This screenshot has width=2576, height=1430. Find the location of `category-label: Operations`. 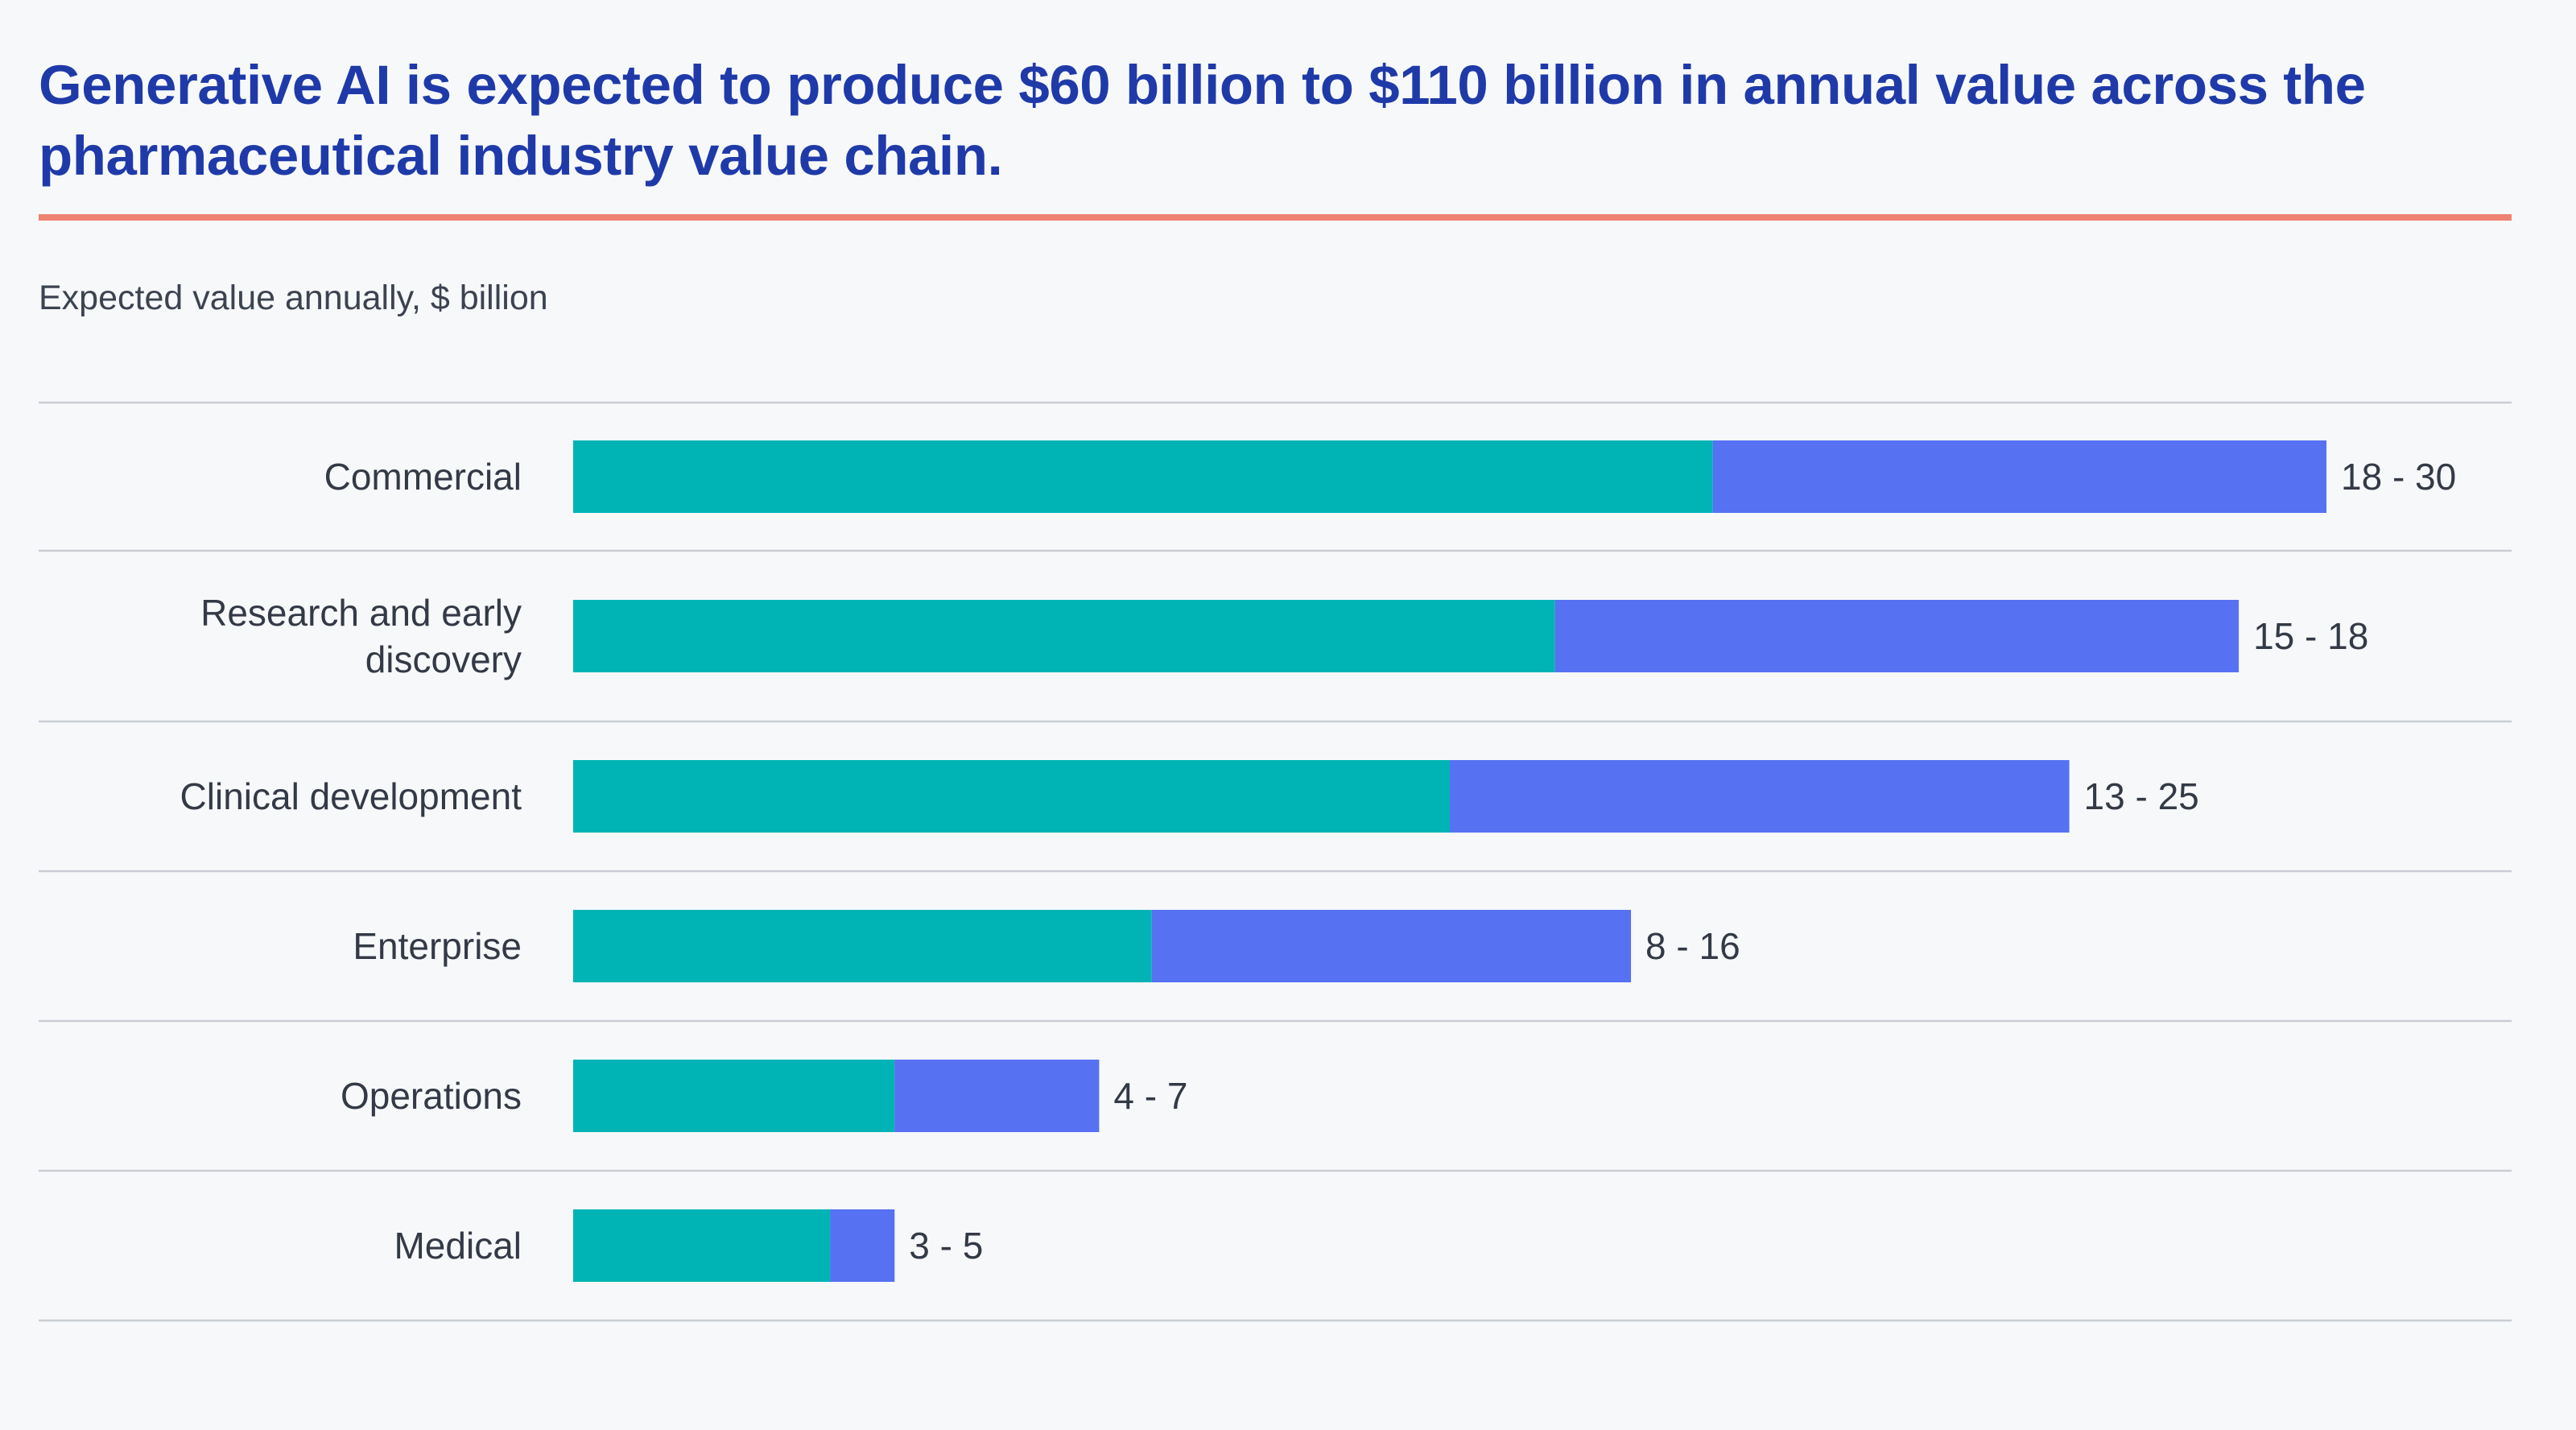

category-label: Operations is located at coordinates (431, 1096).